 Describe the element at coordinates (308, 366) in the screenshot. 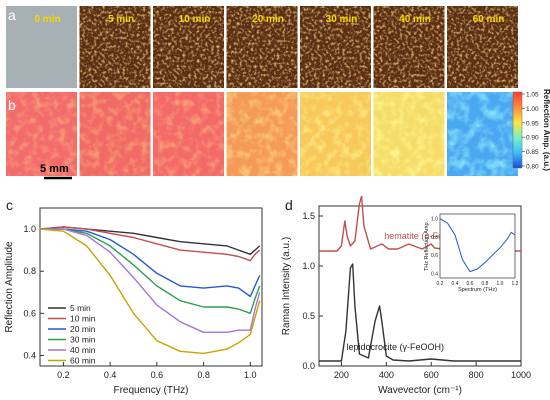

I see `y-tick-label: 0.0` at that location.